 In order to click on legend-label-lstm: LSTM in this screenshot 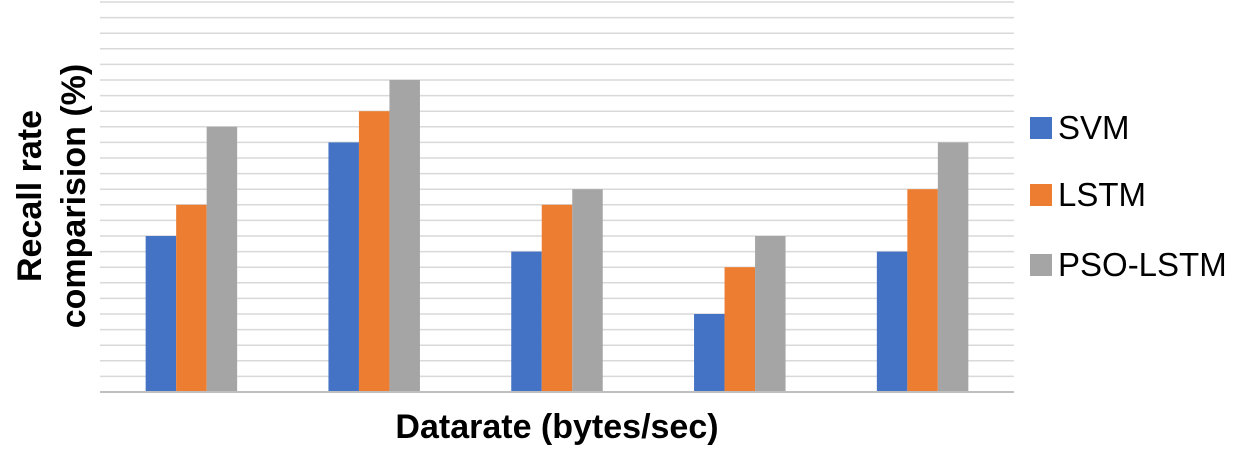, I will do `click(1102, 194)`.